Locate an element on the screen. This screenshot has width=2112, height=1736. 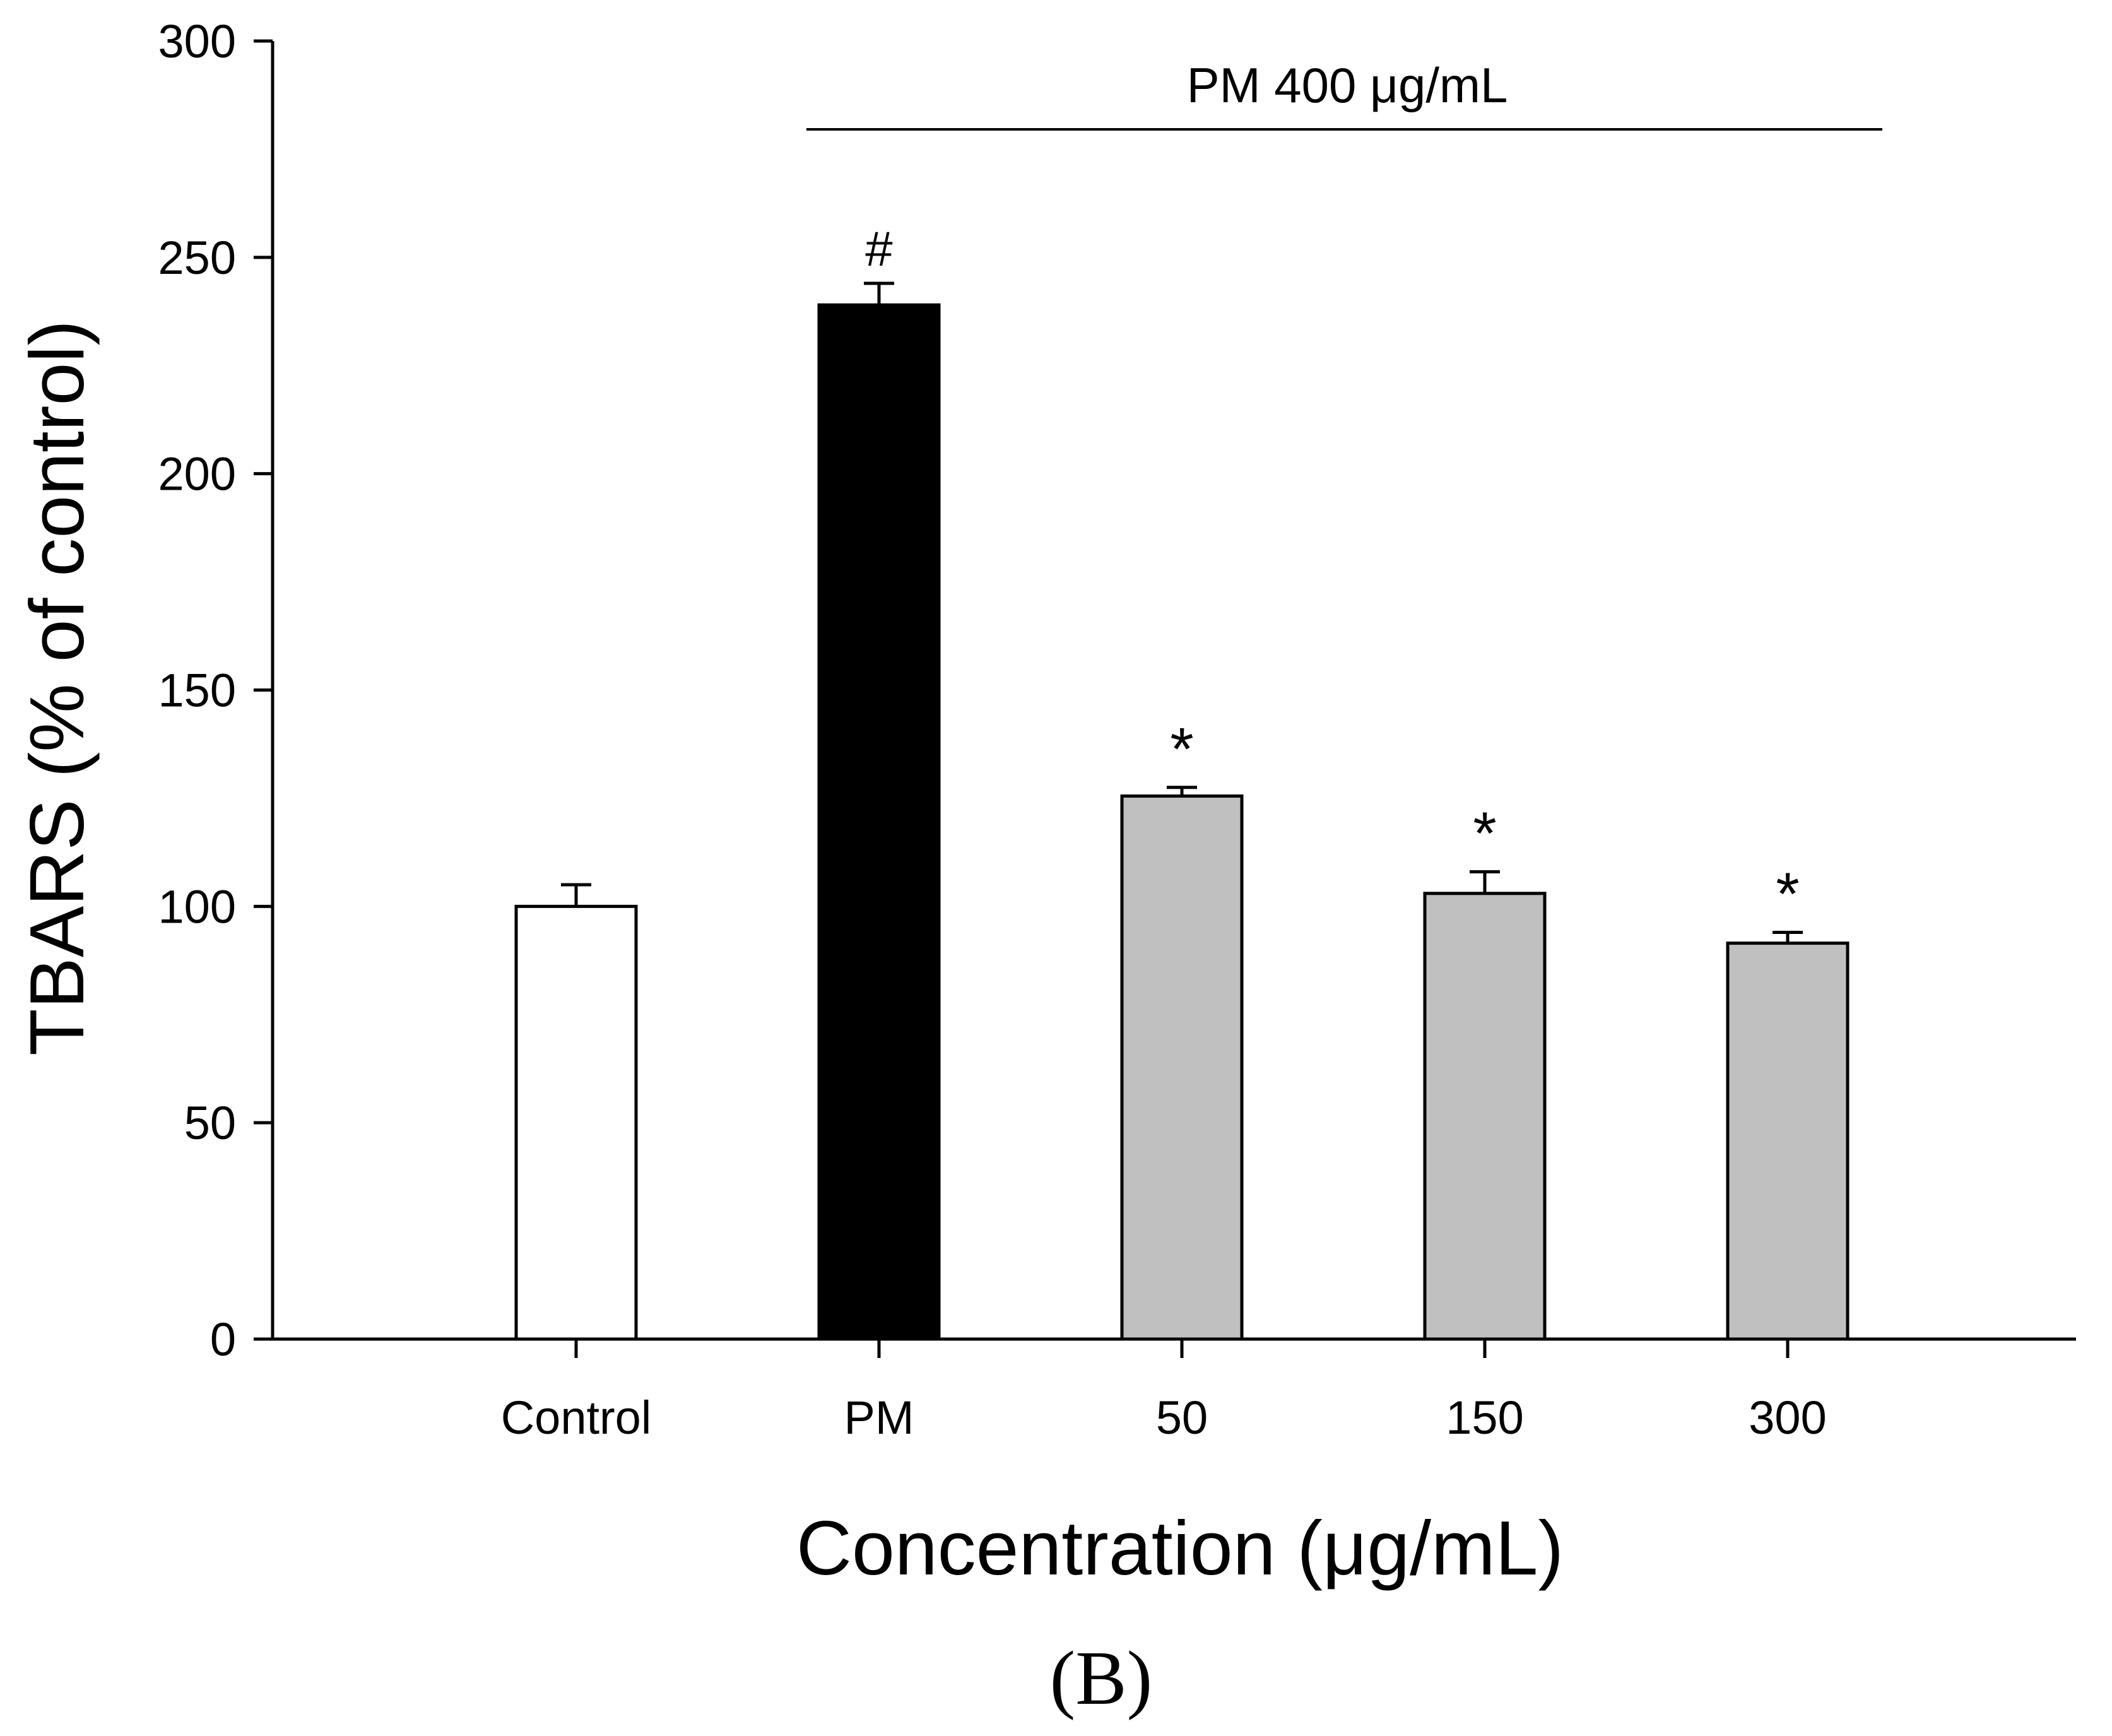
y-tick-label: 100 is located at coordinates (197, 906).